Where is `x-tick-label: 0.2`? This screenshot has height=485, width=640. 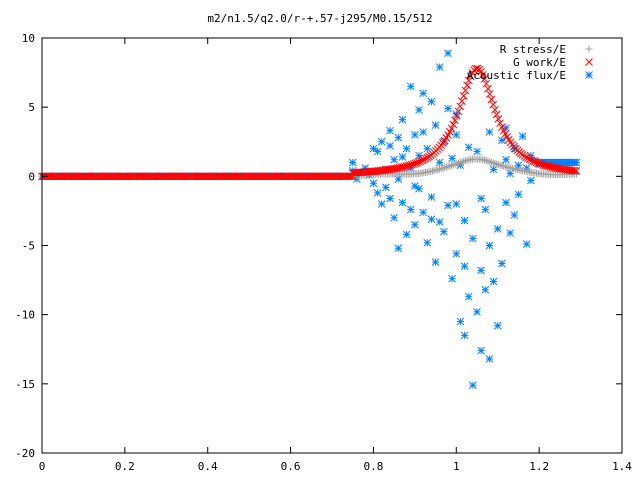 x-tick-label: 0.2 is located at coordinates (125, 466).